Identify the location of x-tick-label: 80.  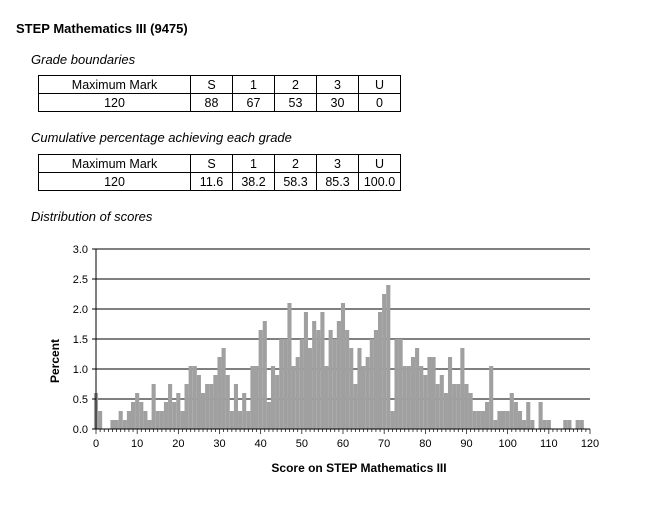
(425, 444).